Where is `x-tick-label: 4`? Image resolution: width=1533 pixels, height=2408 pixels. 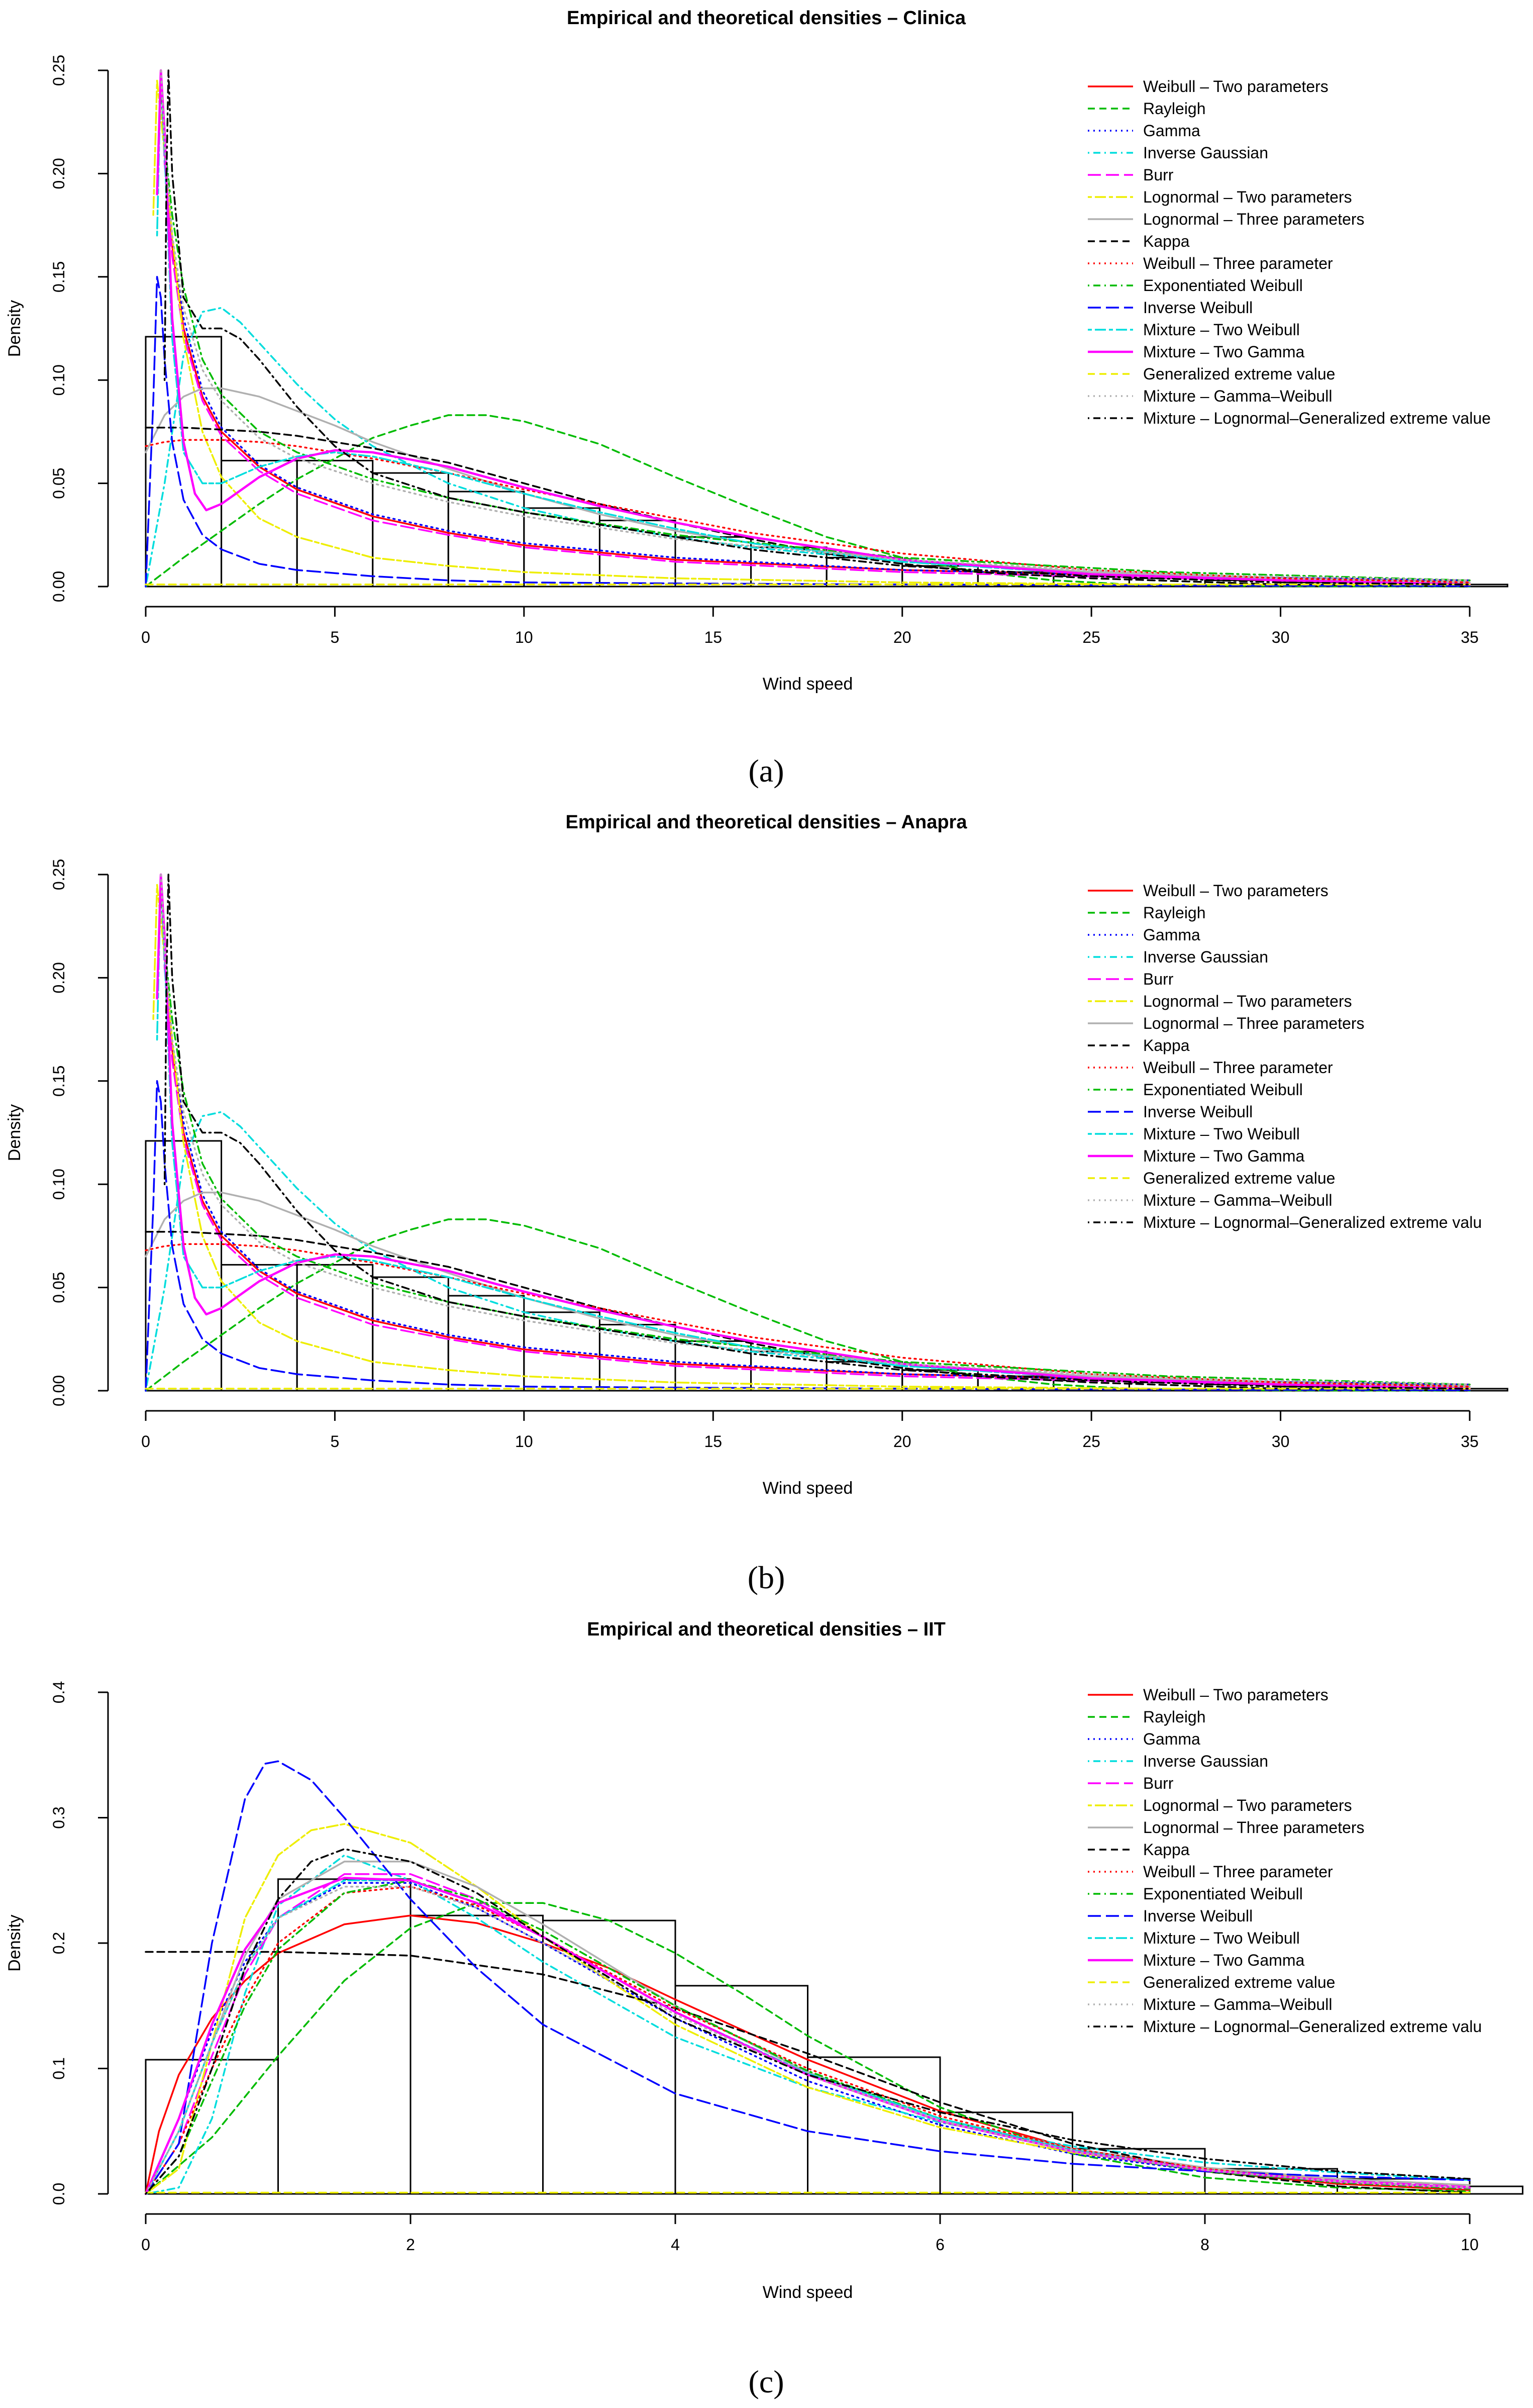 x-tick-label: 4 is located at coordinates (676, 2245).